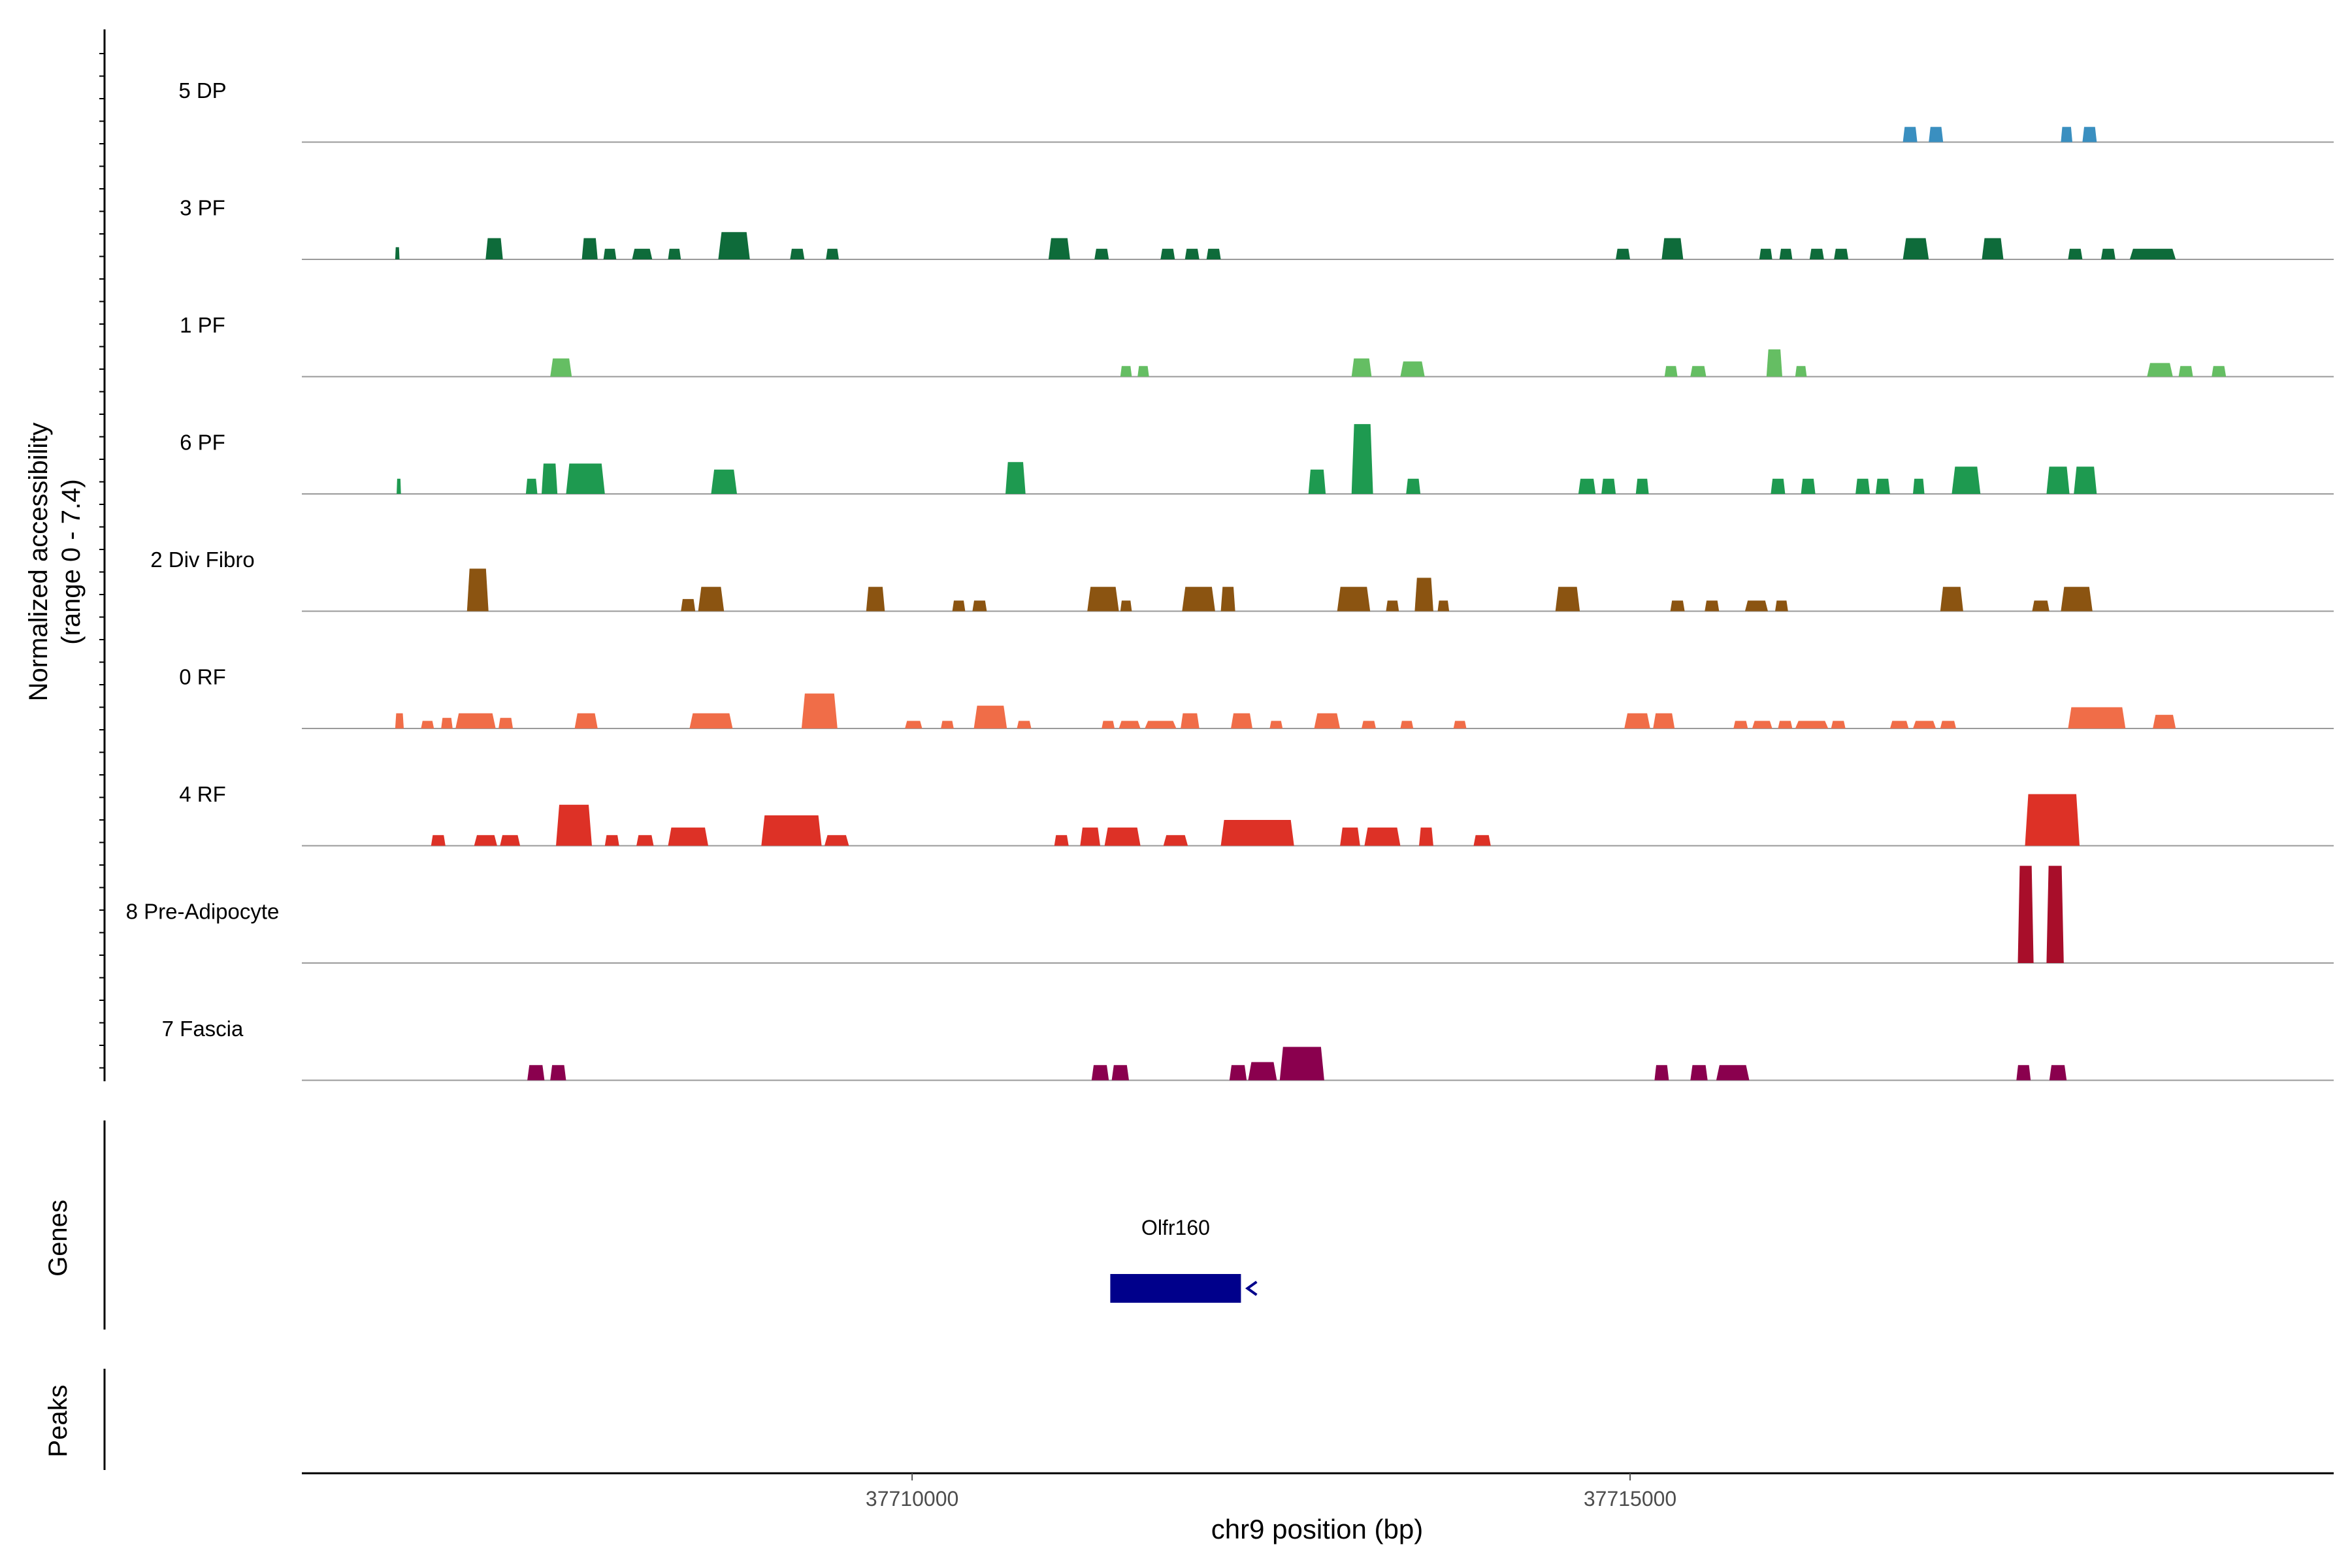  I want to click on track-8: 7 Fascia, so click(1248, 1049).